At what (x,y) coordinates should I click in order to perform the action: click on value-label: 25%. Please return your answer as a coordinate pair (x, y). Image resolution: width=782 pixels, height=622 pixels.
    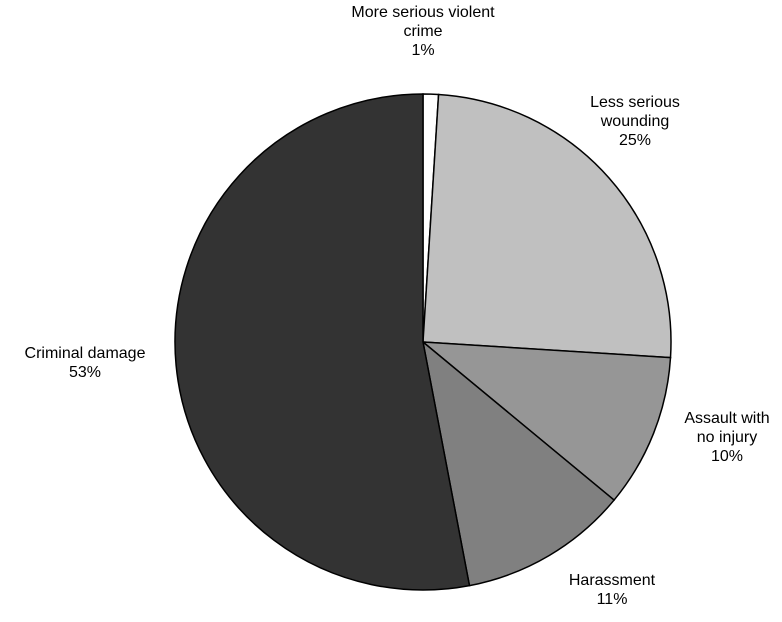
    Looking at the image, I should click on (635, 140).